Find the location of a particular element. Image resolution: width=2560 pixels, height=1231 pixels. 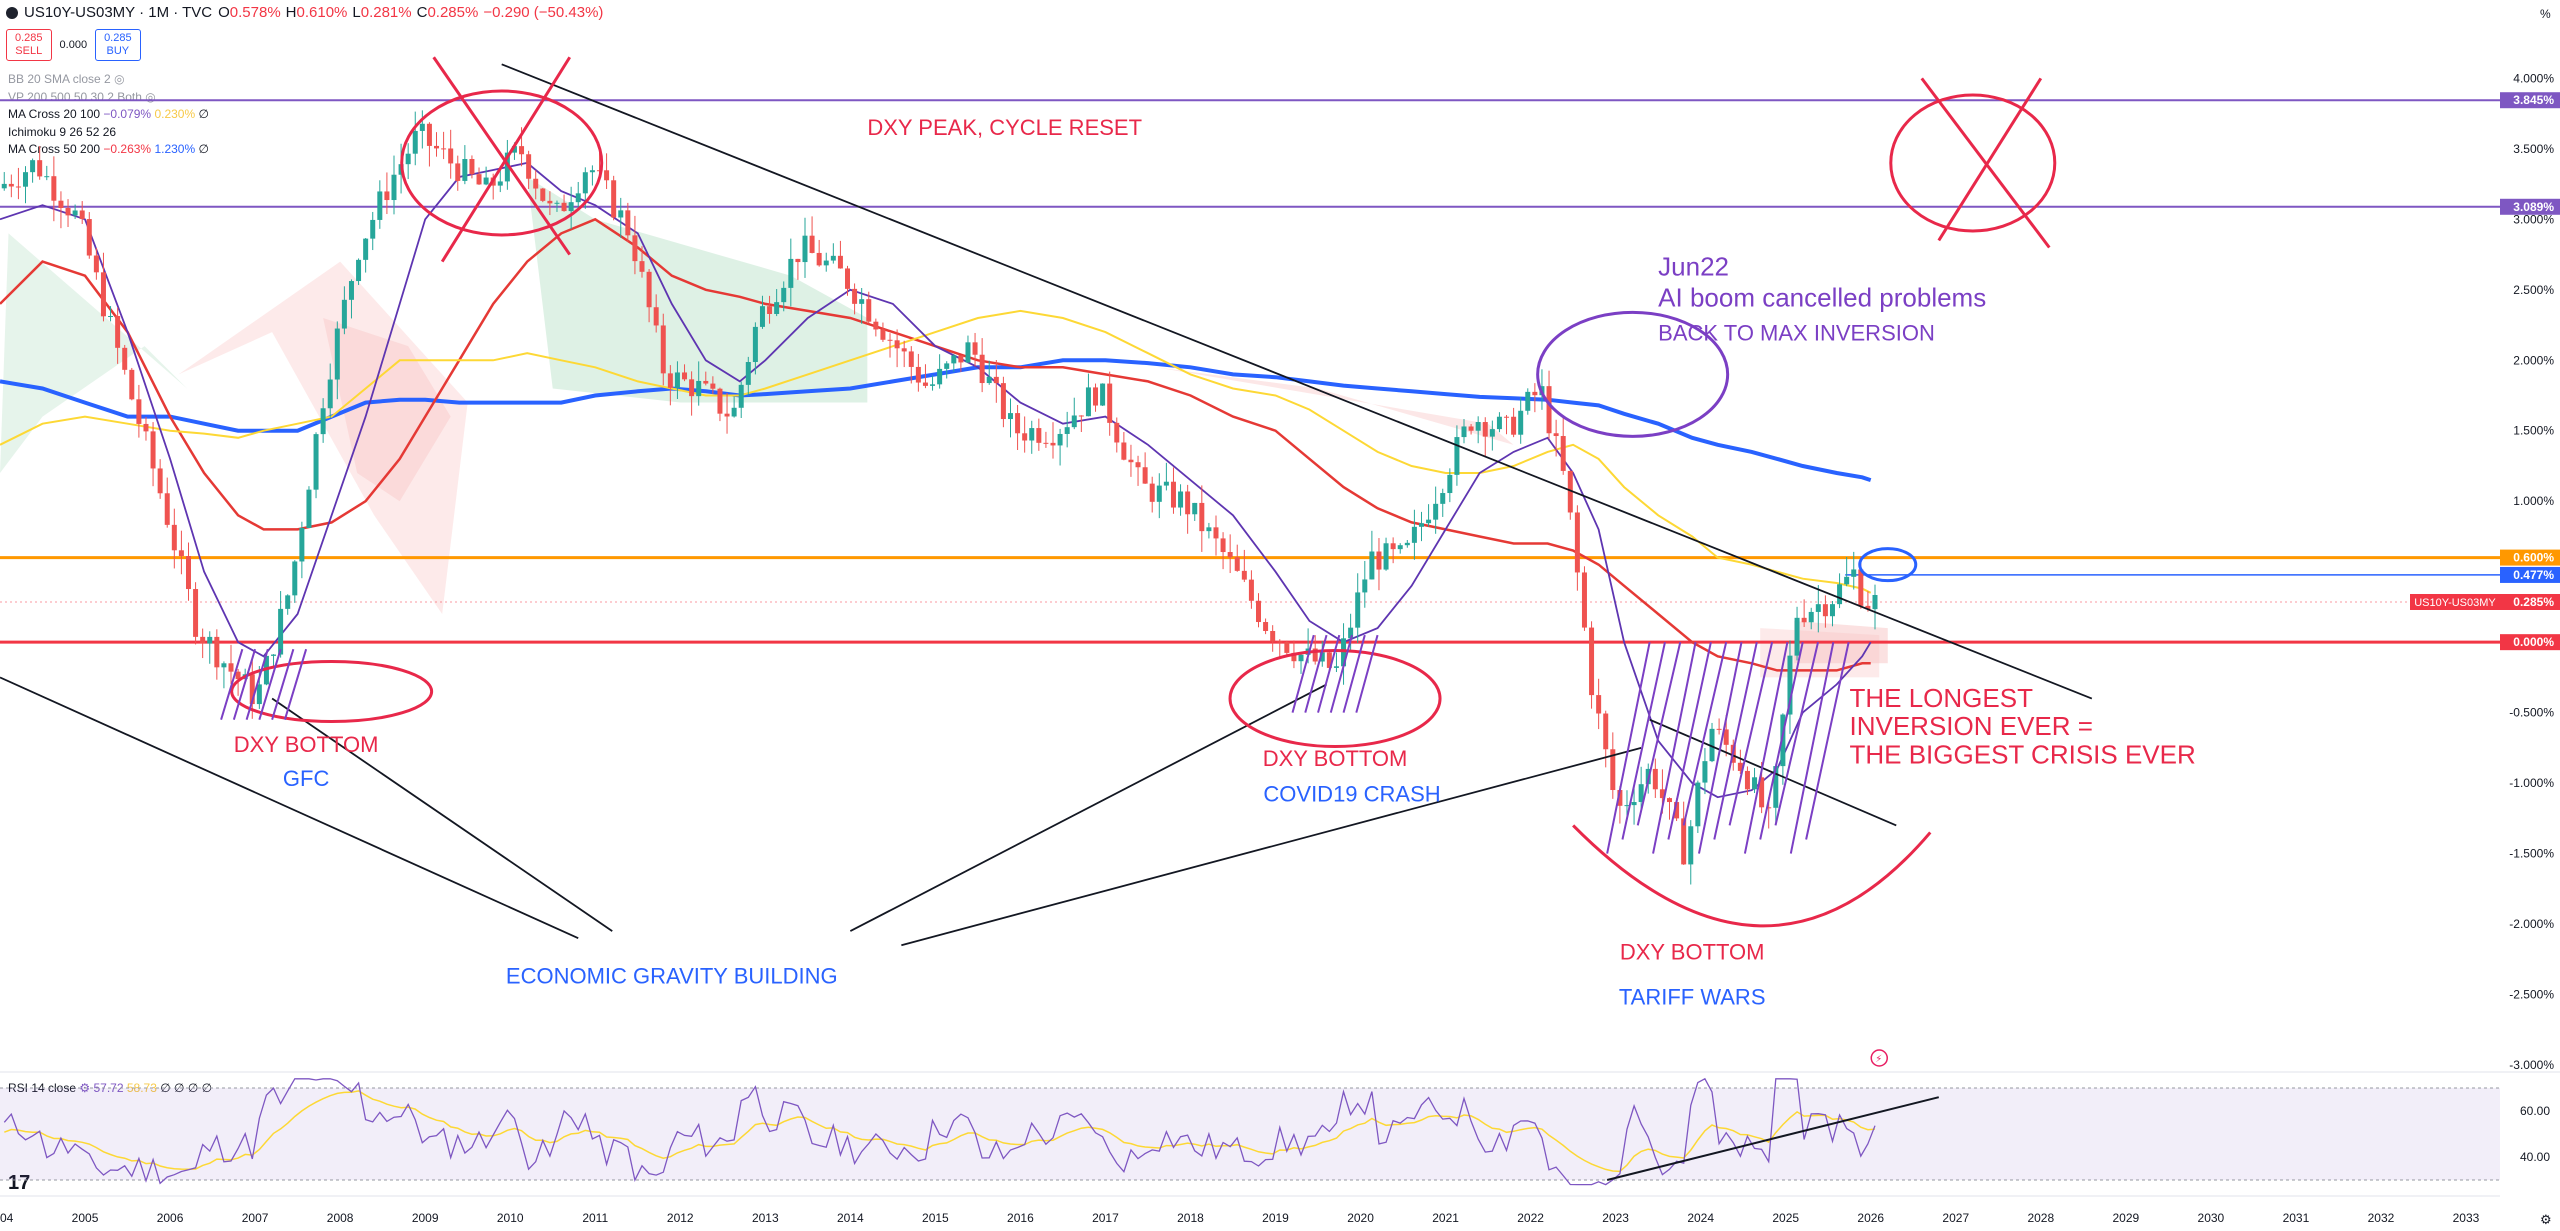

symbol-title: US10Y-US03MY · 1M · TVC is located at coordinates (118, 12).